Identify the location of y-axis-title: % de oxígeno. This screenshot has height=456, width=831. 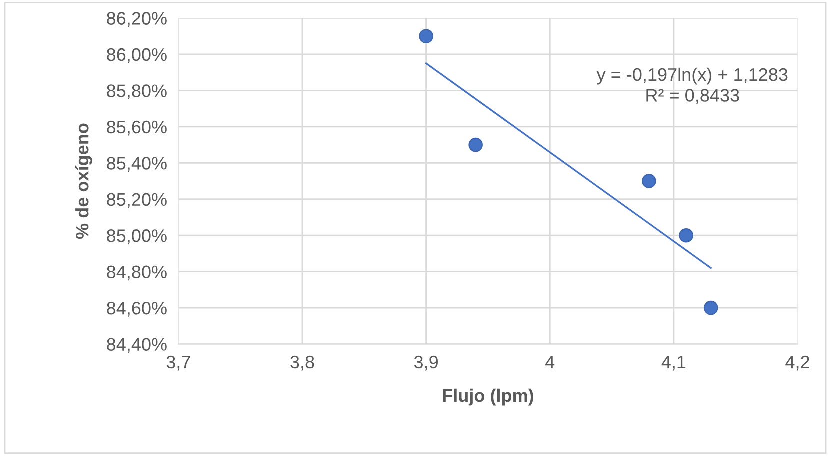
(83, 181).